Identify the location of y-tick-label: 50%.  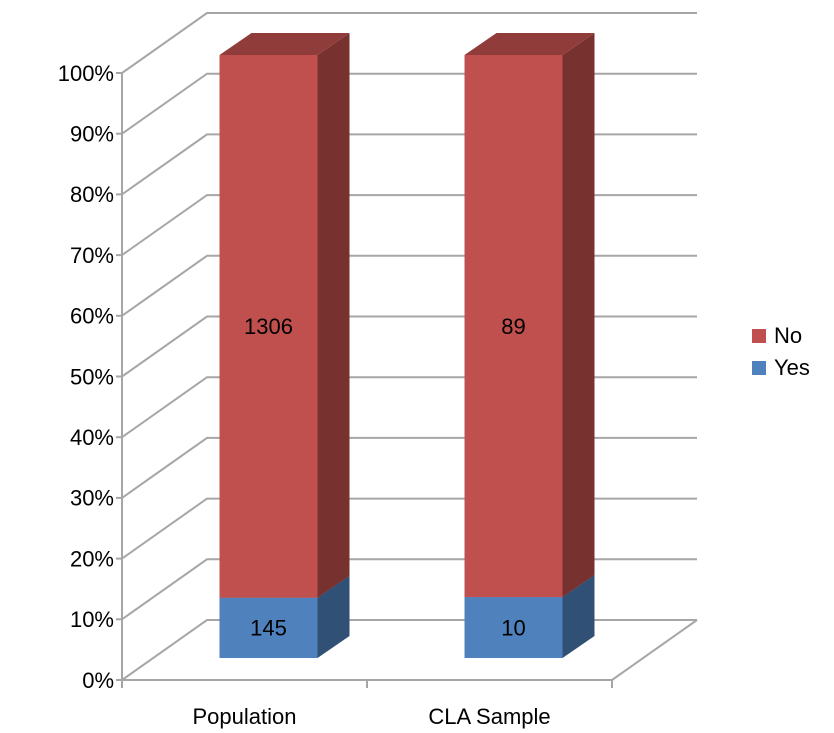
(92, 376).